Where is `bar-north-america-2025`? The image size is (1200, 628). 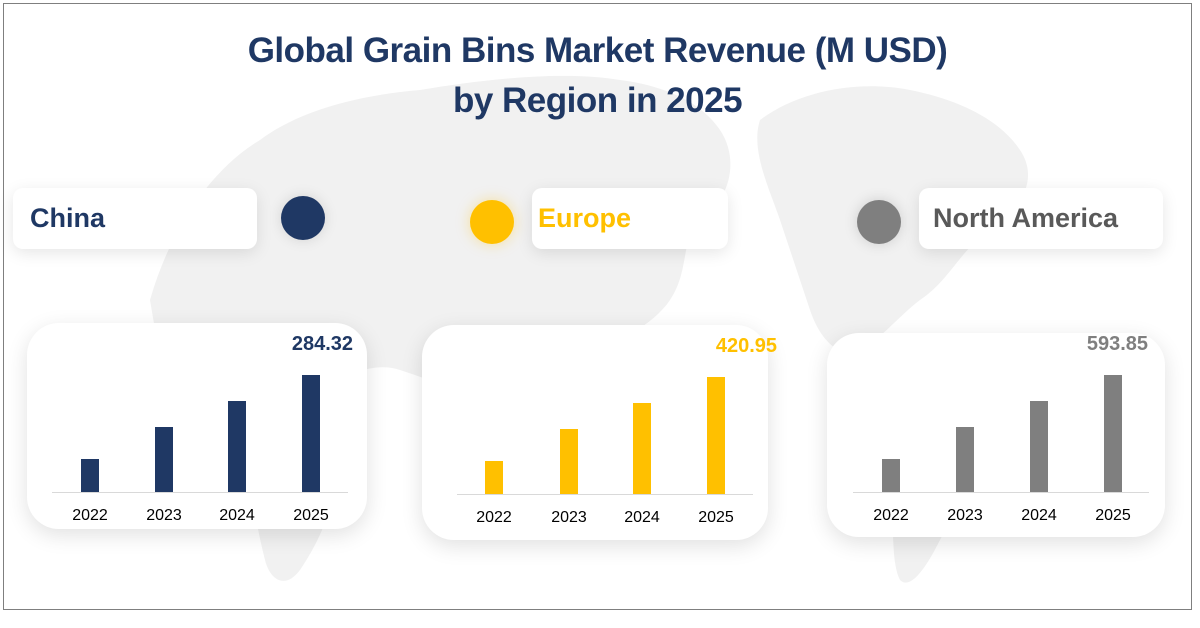
bar-north-america-2025 is located at coordinates (1113, 433).